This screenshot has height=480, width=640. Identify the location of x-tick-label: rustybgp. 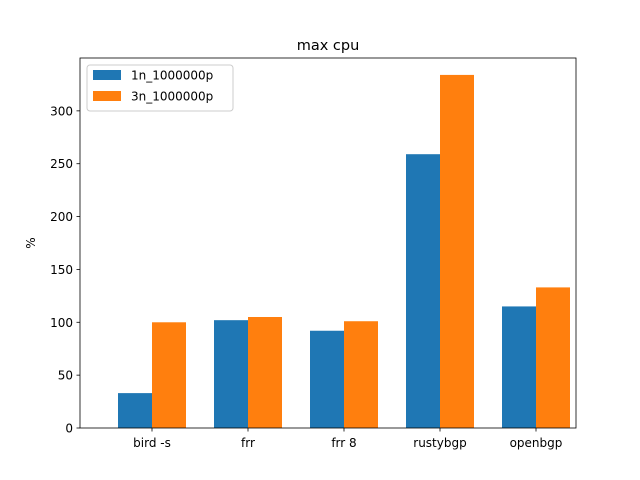
(439, 443).